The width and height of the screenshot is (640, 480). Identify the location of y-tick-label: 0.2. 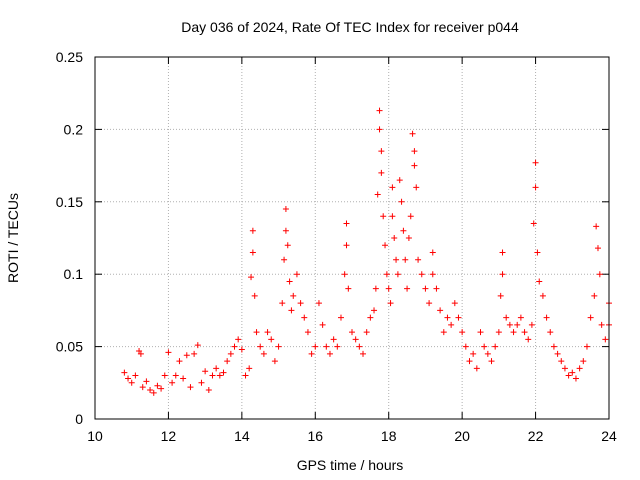
(74, 129).